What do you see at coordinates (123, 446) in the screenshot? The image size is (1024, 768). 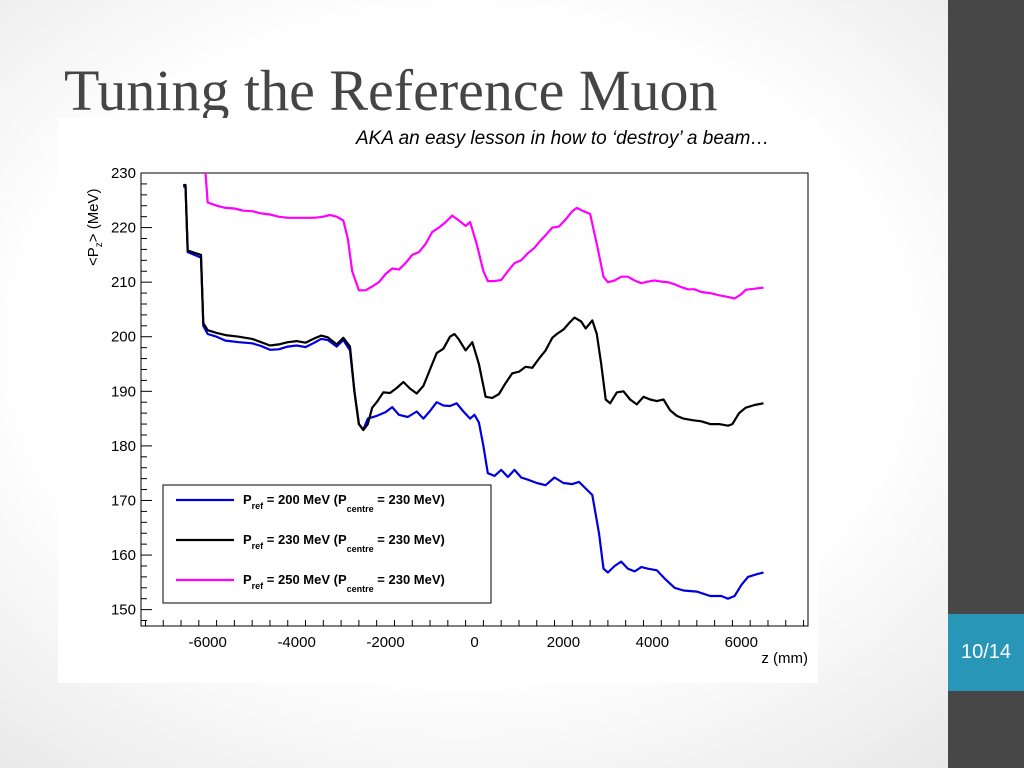 I see `y-tick-label: 180` at bounding box center [123, 446].